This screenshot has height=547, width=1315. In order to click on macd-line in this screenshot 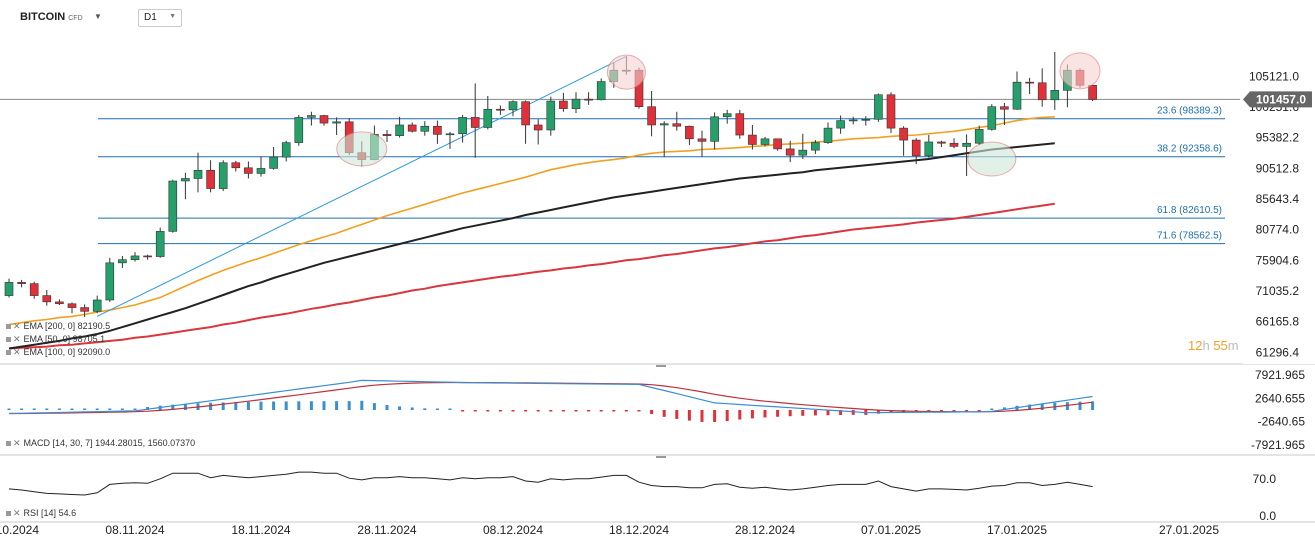, I will do `click(550, 397)`.